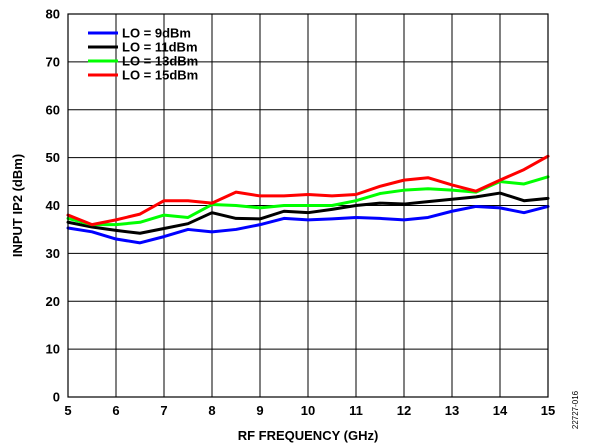  Describe the element at coordinates (53, 14) in the screenshot. I see `y-tick-label: 80` at that location.